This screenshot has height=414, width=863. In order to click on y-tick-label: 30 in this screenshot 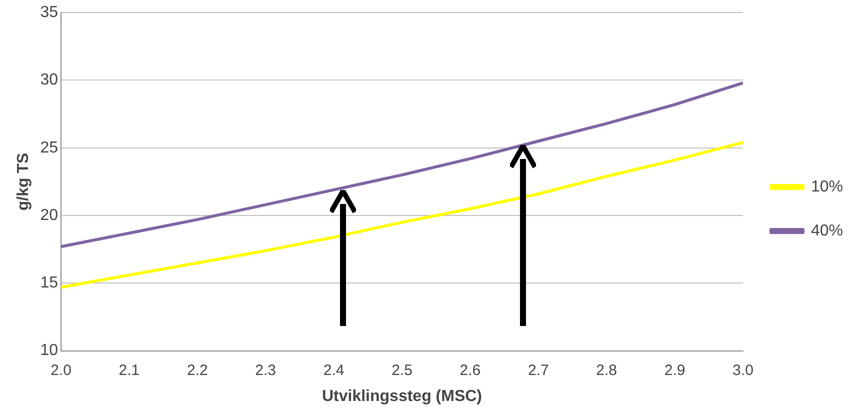, I will do `click(49, 80)`.